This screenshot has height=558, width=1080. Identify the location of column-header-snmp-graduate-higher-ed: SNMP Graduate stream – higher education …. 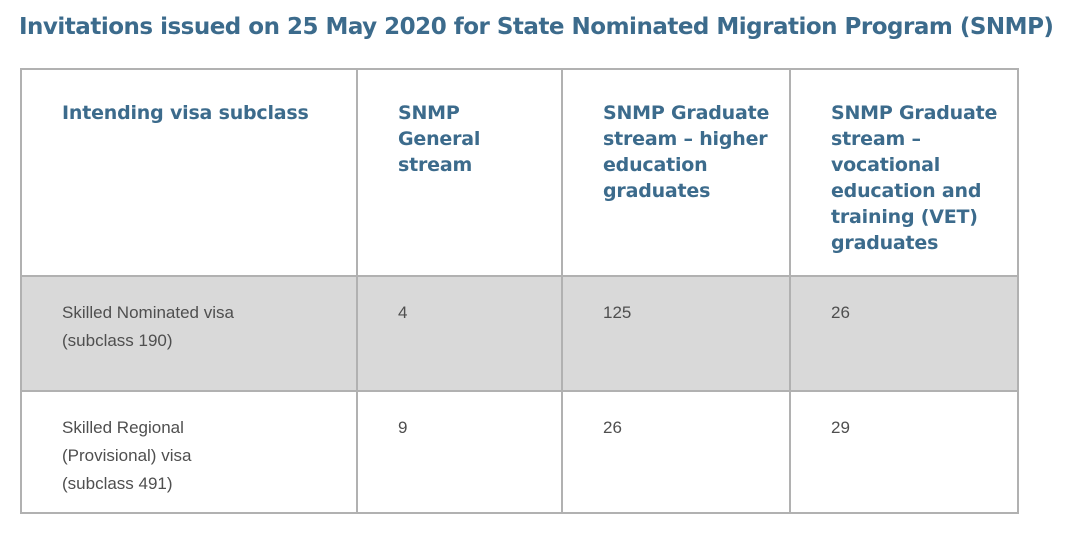
(676, 172).